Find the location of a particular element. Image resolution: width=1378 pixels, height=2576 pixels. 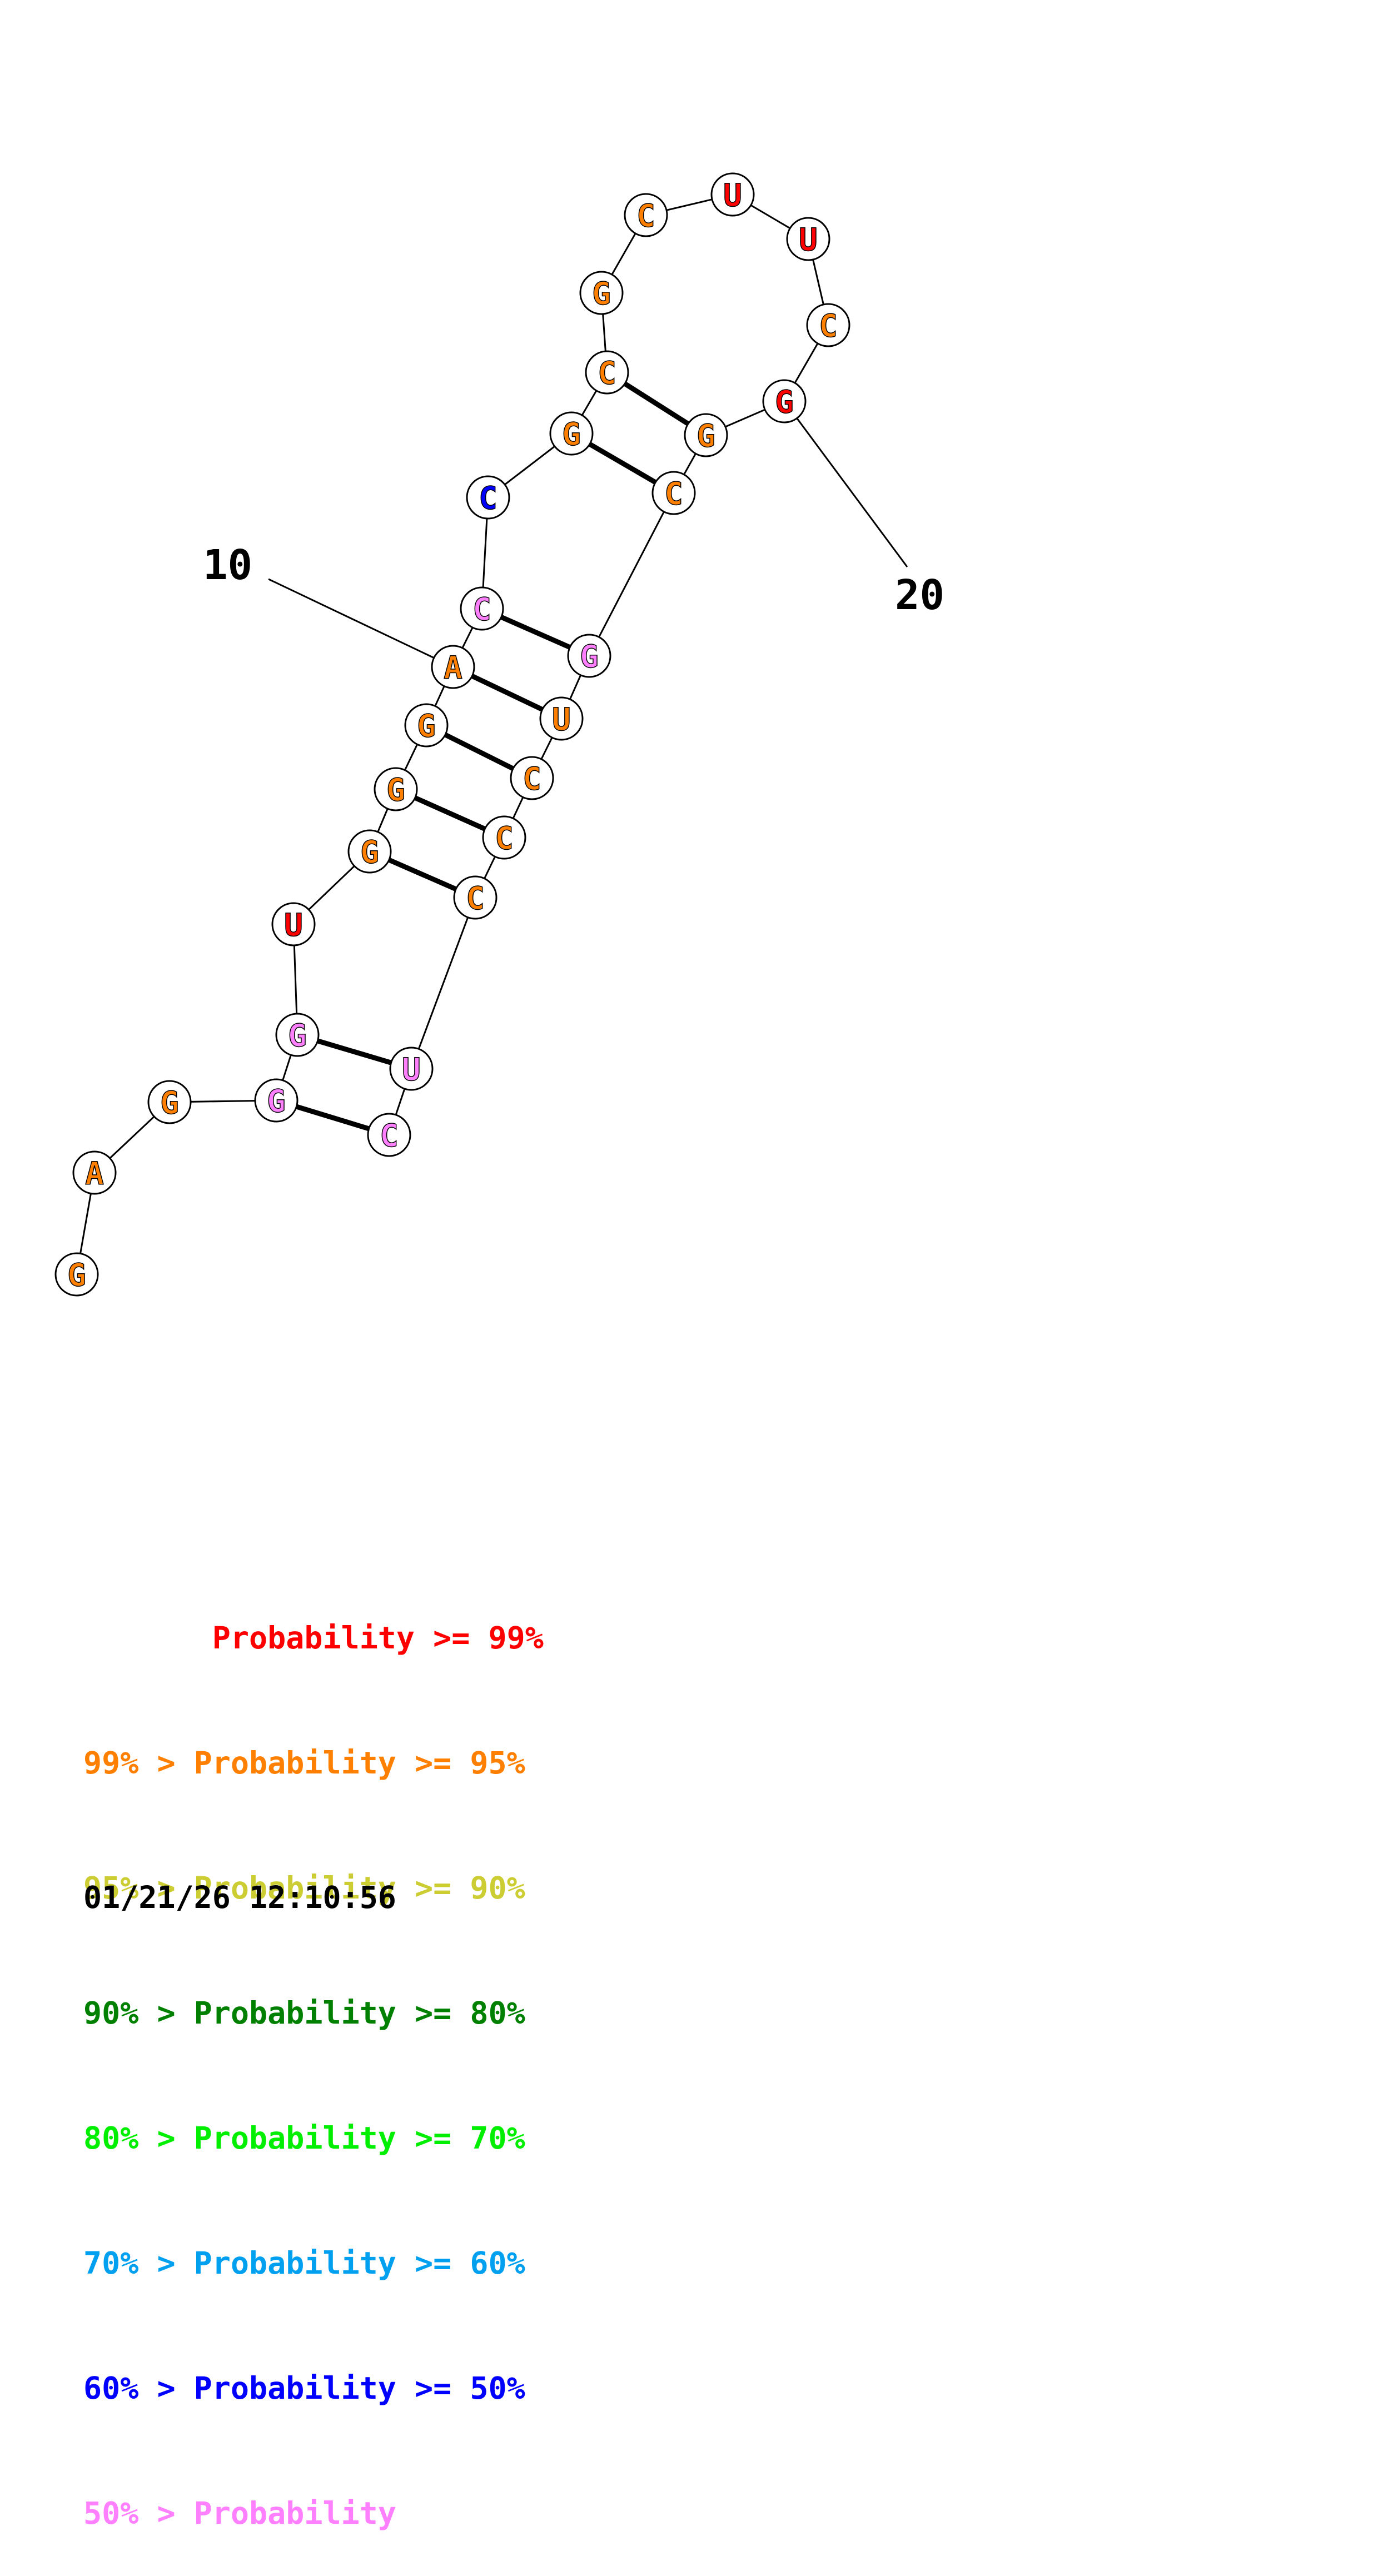

legend-entry: 80% > Probability >= 70% is located at coordinates (304, 2138).